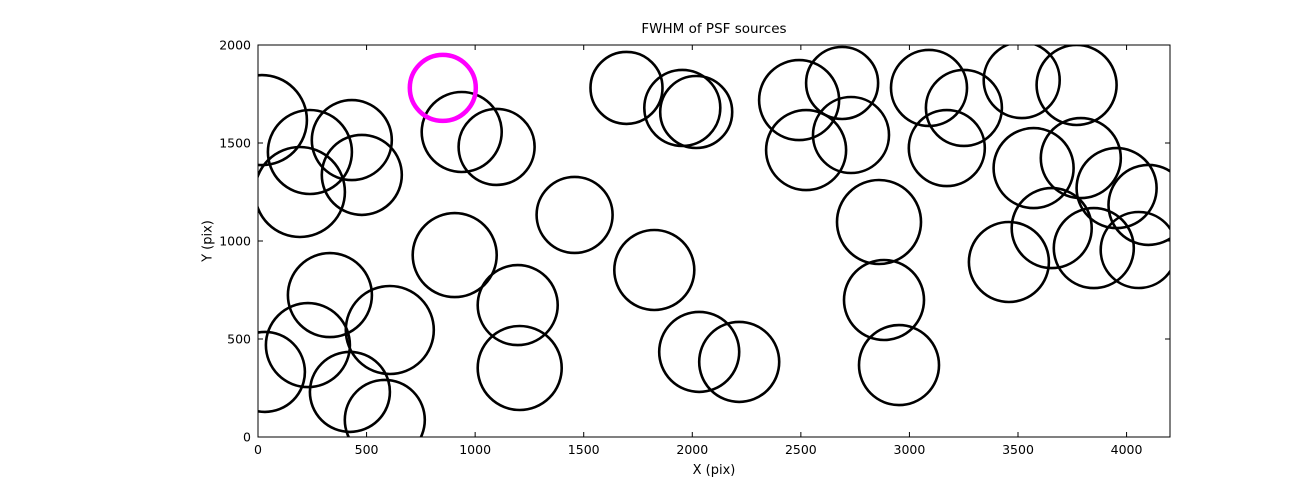 The image size is (1300, 490). I want to click on y-tick-label: 2000, so click(235, 45).